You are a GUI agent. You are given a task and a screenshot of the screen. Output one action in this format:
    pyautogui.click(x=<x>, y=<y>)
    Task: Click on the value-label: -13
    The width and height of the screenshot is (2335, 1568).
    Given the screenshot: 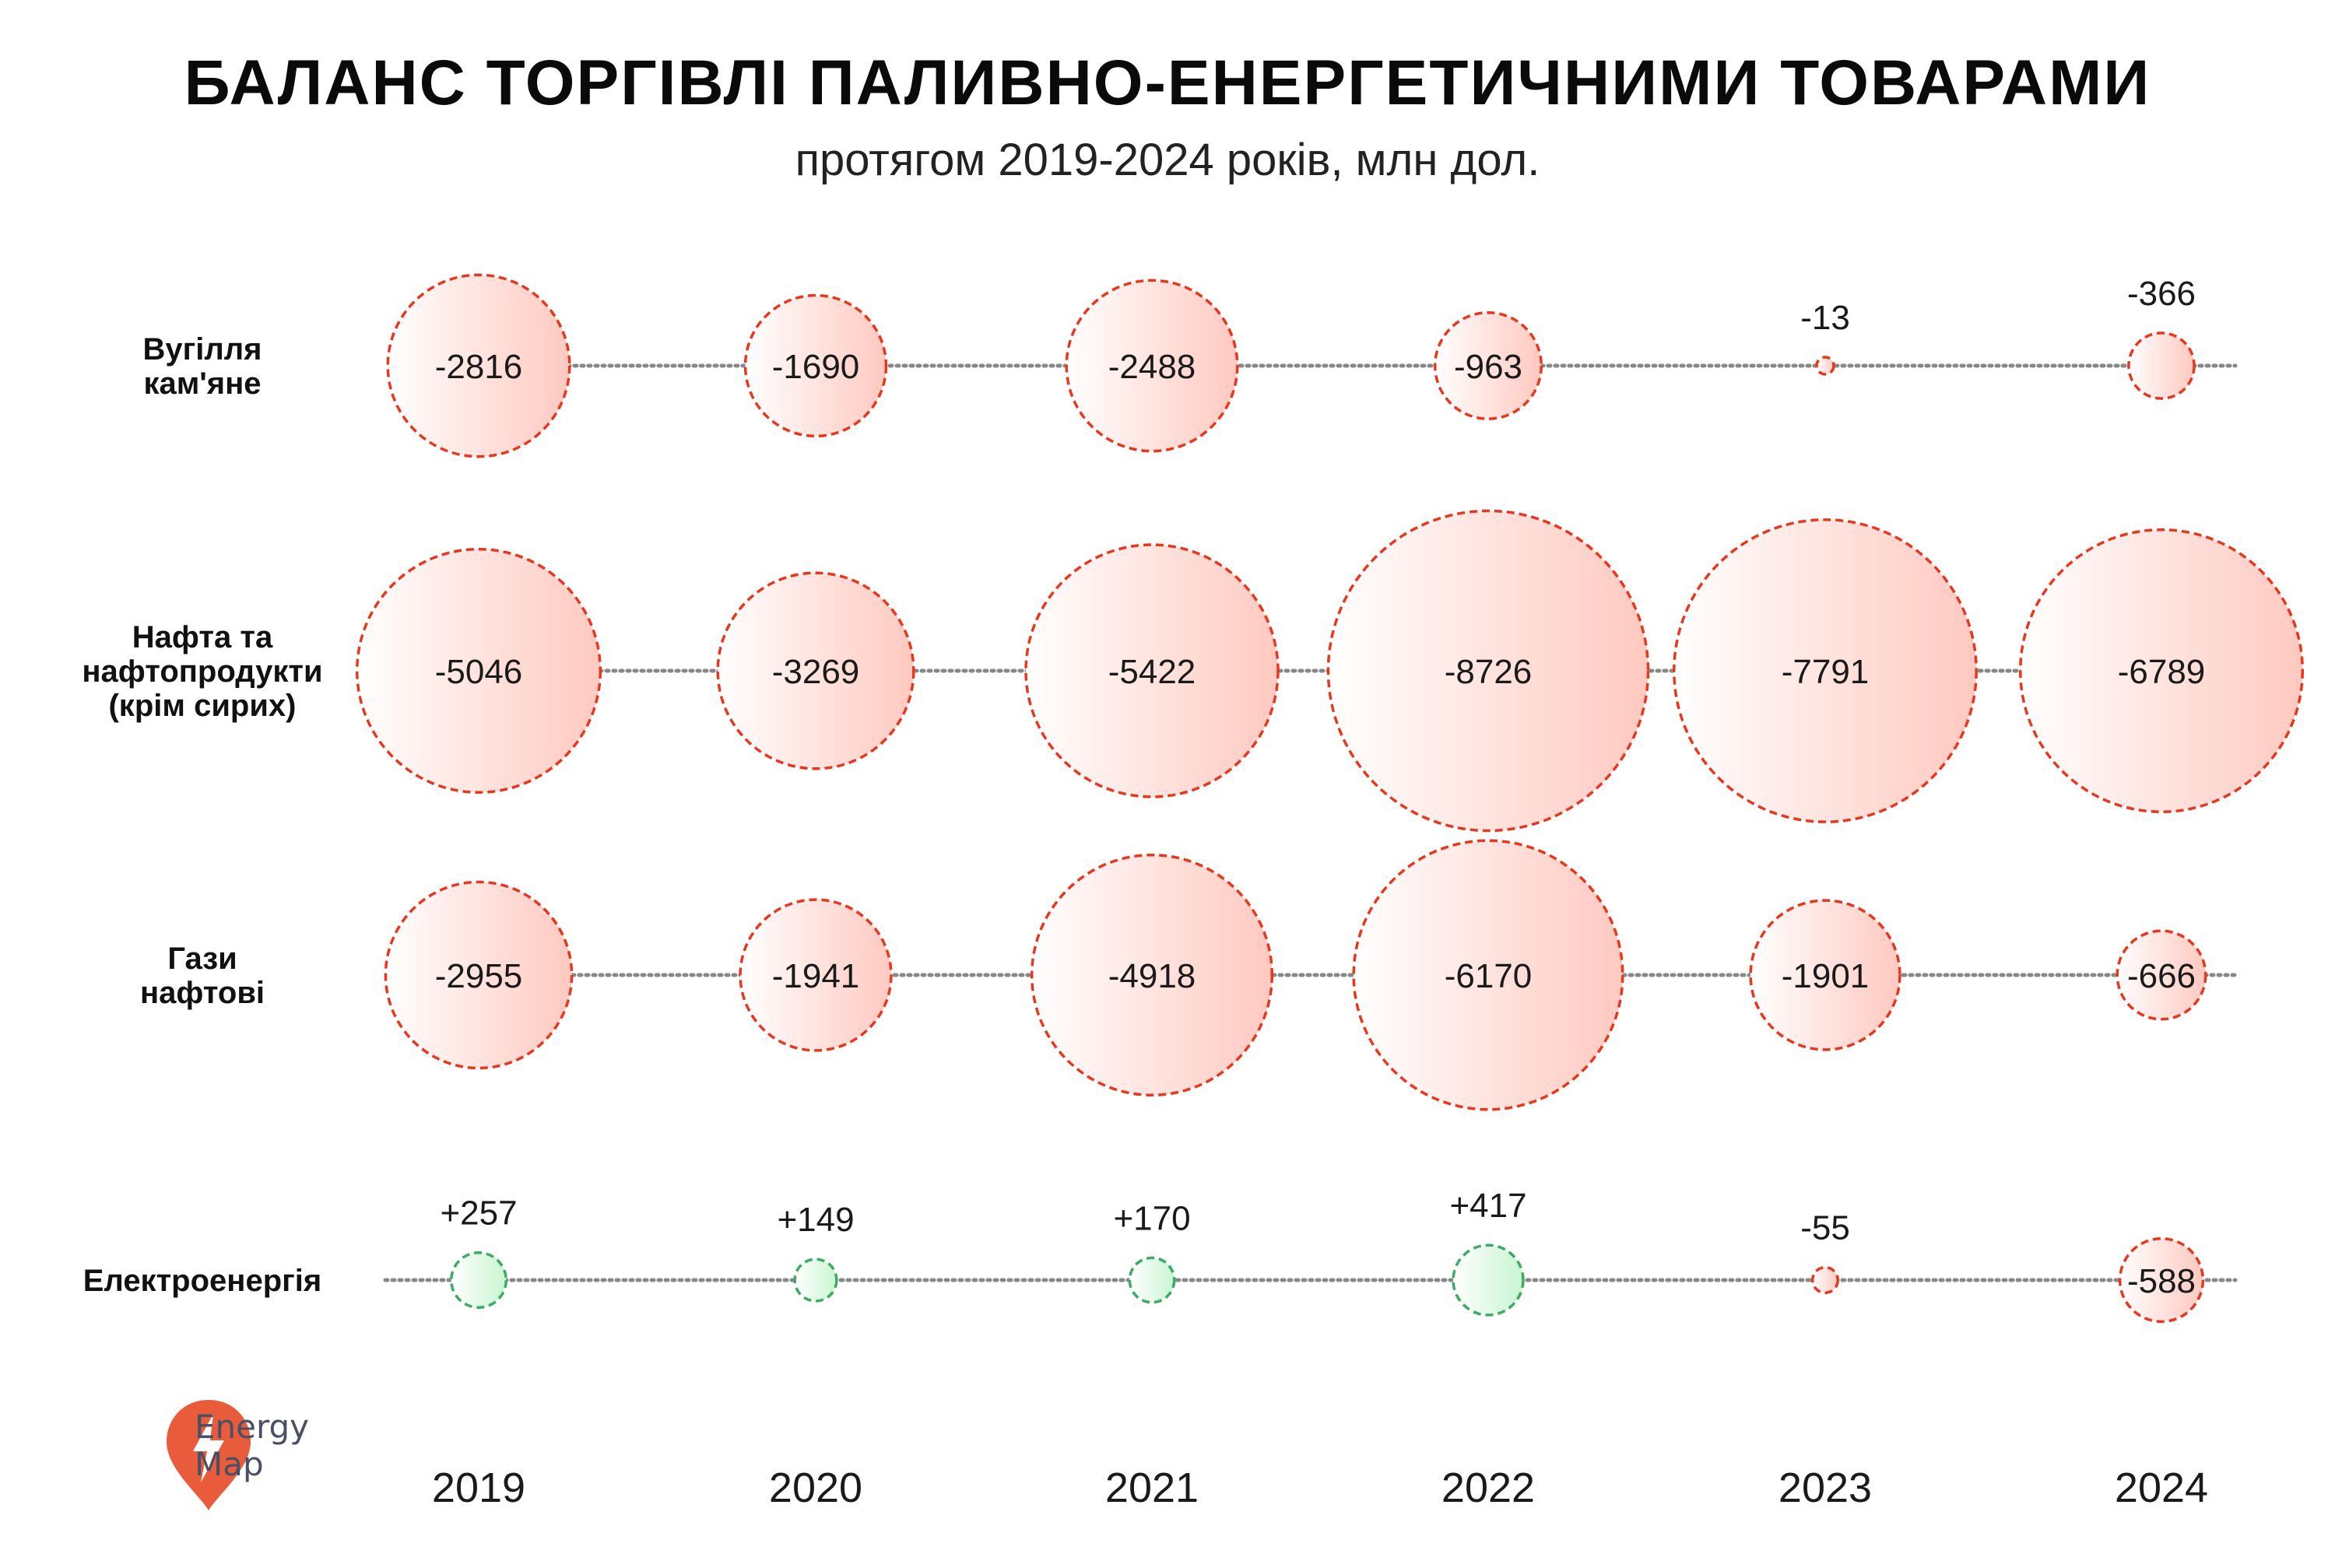 What is the action you would take?
    pyautogui.click(x=1825, y=318)
    